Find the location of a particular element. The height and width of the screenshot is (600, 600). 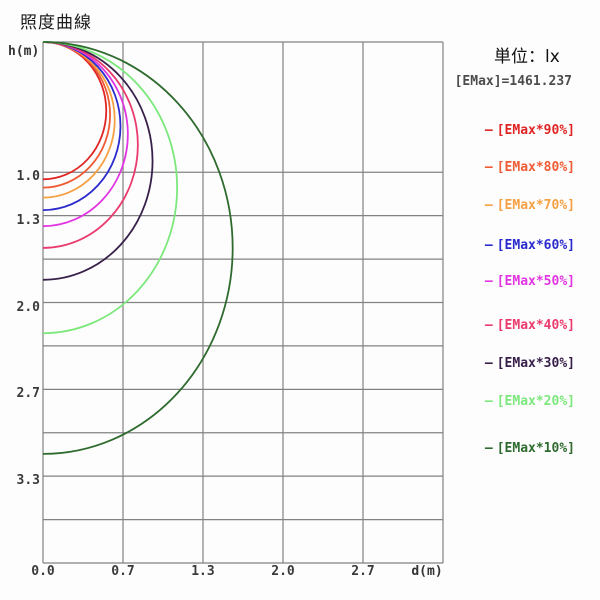

legend-entry: — [EMax*60%] is located at coordinates (530, 245).